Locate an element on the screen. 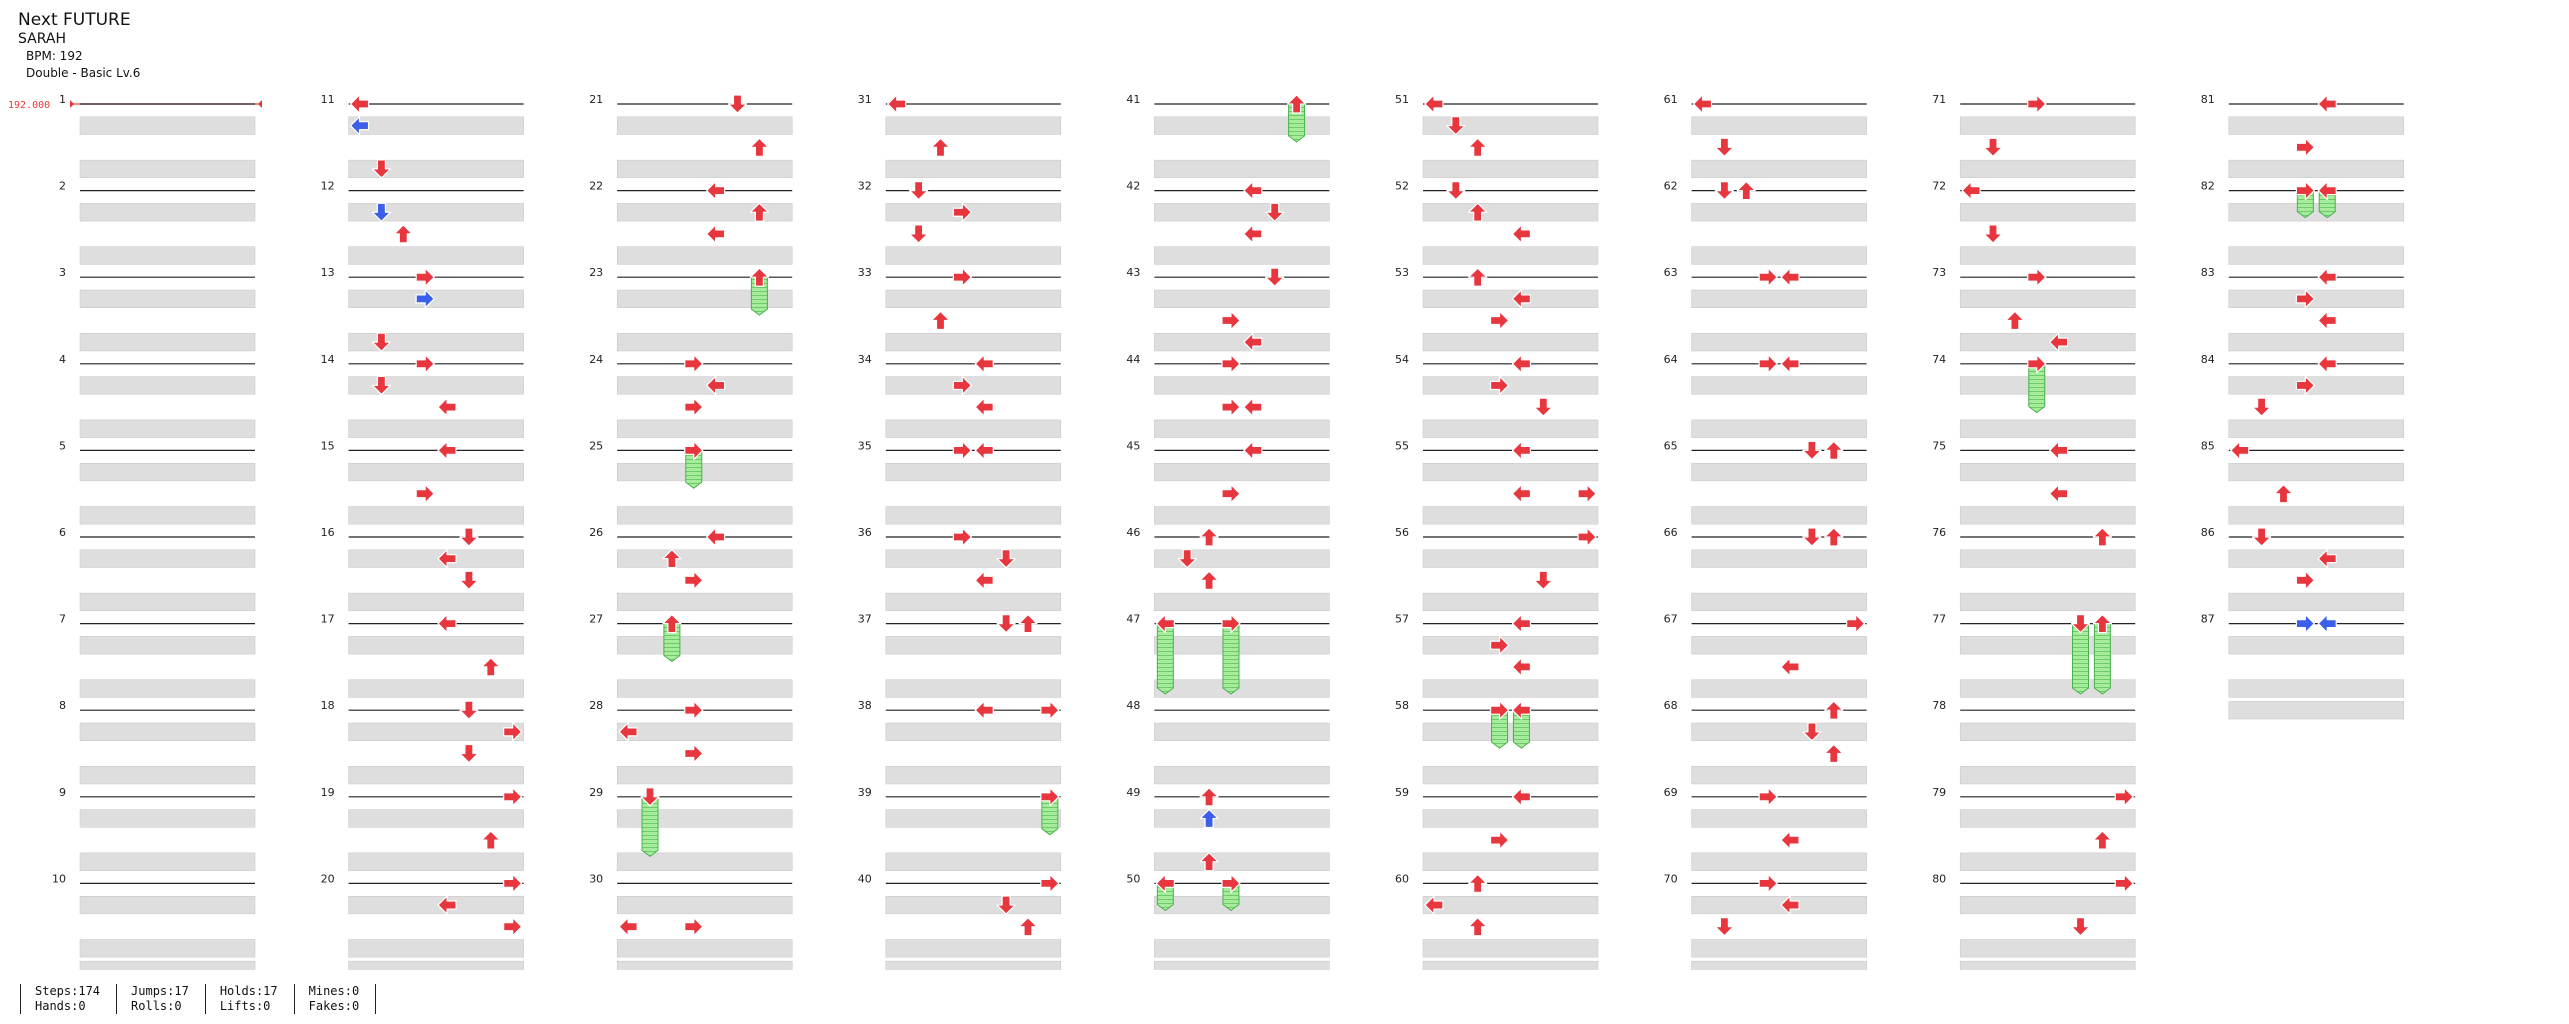  measure: 18 is located at coordinates (422, 742).